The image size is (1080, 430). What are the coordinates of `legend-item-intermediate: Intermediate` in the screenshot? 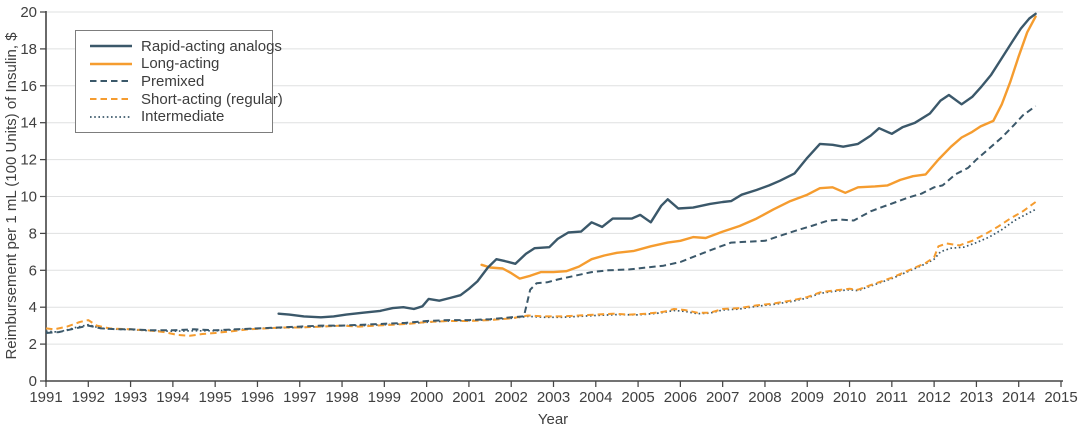 It's located at (178, 116).